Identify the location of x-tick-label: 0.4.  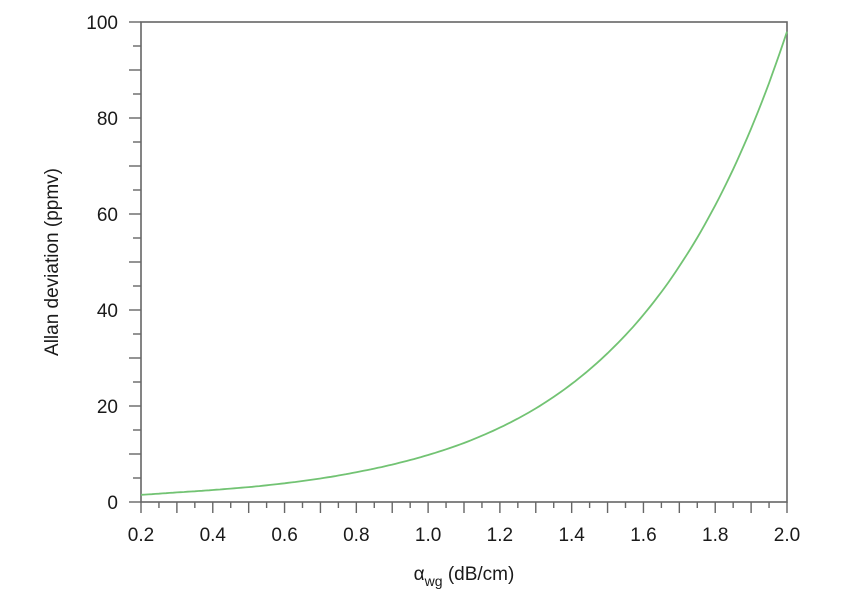
(213, 535).